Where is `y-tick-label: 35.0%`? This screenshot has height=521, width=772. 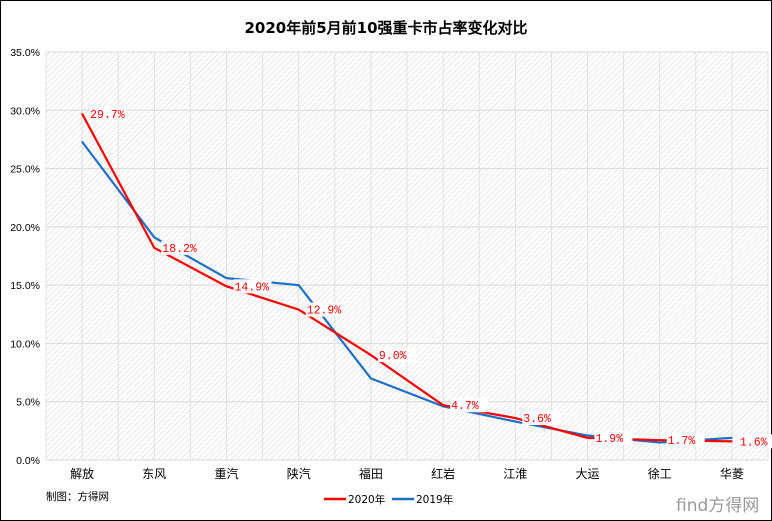 y-tick-label: 35.0% is located at coordinates (25, 53).